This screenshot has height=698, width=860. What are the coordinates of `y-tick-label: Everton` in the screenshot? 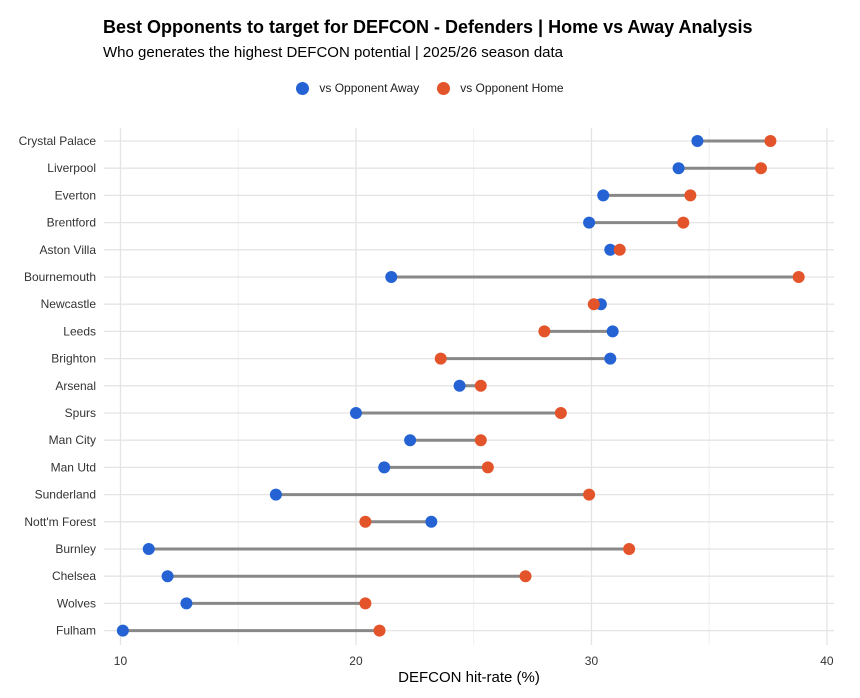 It's located at (75, 195).